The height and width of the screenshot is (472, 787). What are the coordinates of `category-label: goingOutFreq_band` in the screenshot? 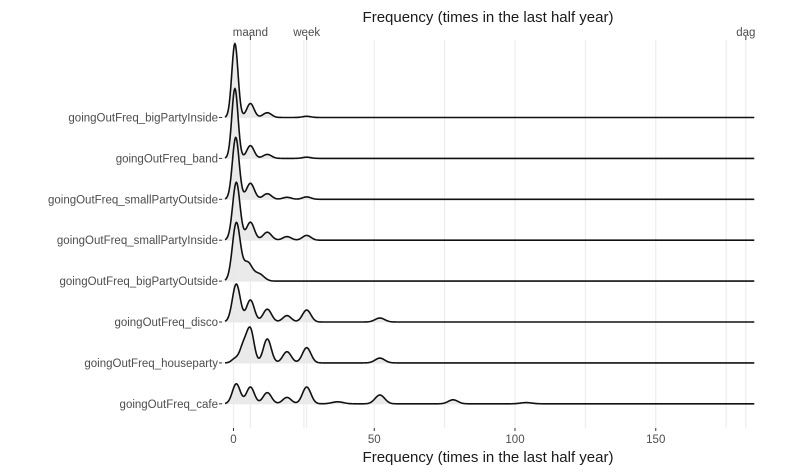 It's located at (167, 159).